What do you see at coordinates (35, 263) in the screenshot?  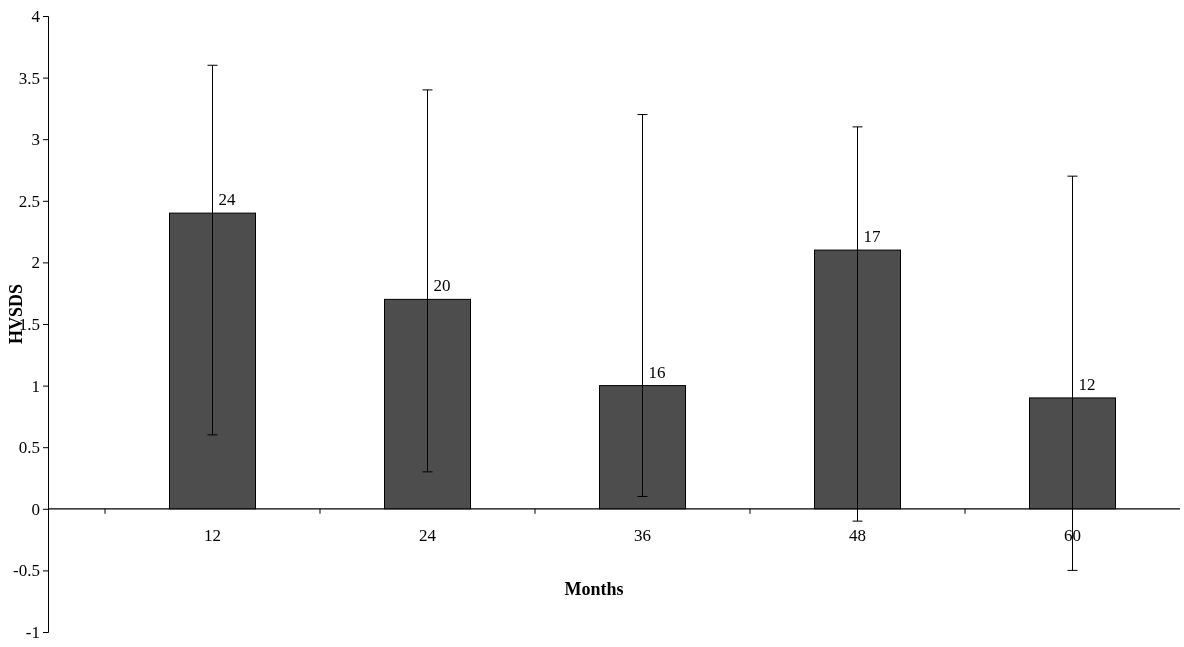 I see `y-tick-label: 2` at bounding box center [35, 263].